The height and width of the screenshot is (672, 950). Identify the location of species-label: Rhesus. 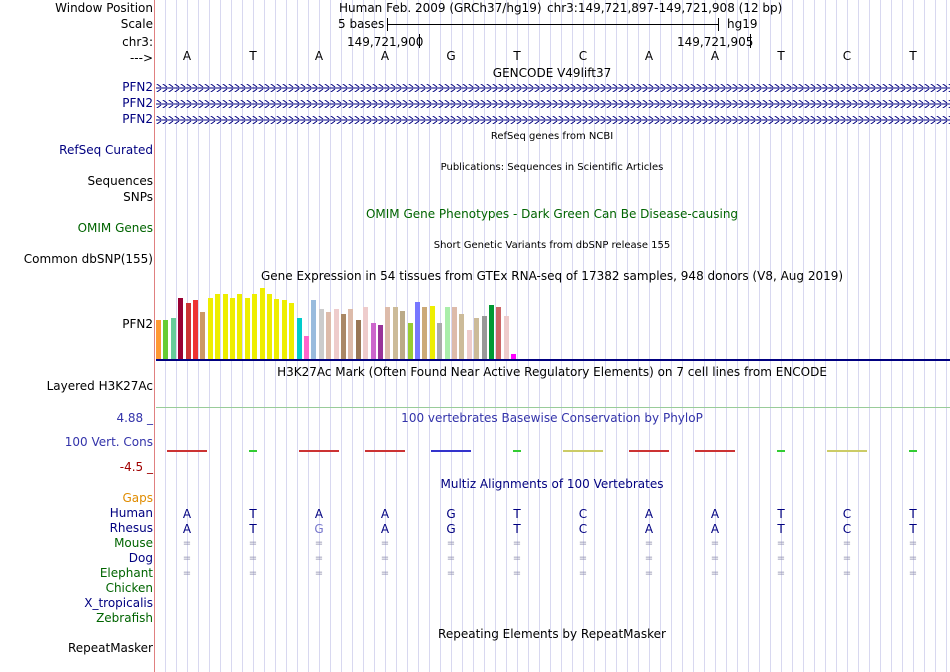
(131, 528).